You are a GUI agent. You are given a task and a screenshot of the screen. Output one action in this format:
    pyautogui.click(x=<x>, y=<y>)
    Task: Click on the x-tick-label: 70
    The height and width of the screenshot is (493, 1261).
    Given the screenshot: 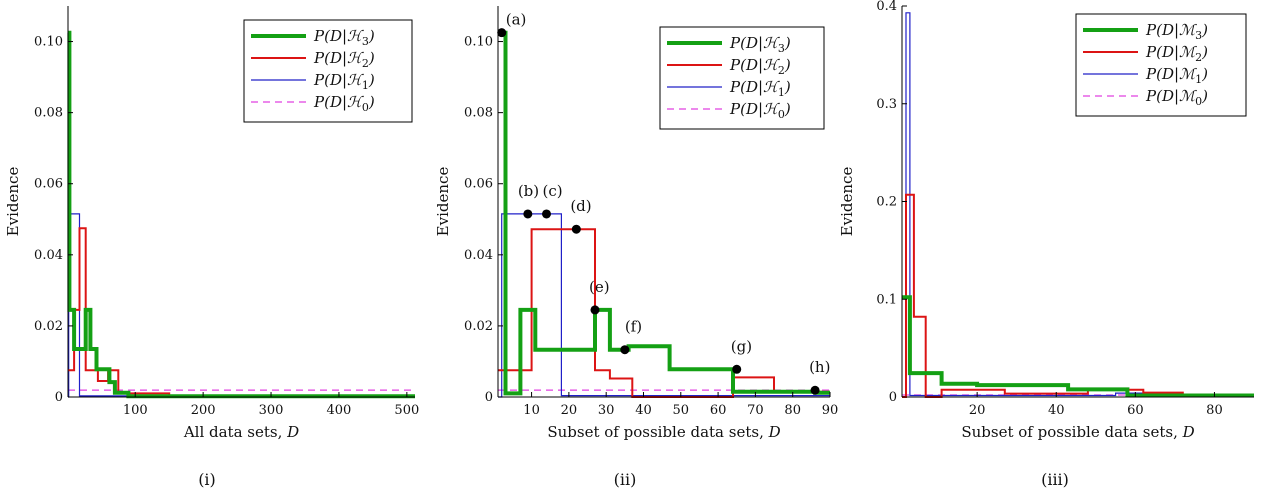 What is the action you would take?
    pyautogui.click(x=755, y=410)
    